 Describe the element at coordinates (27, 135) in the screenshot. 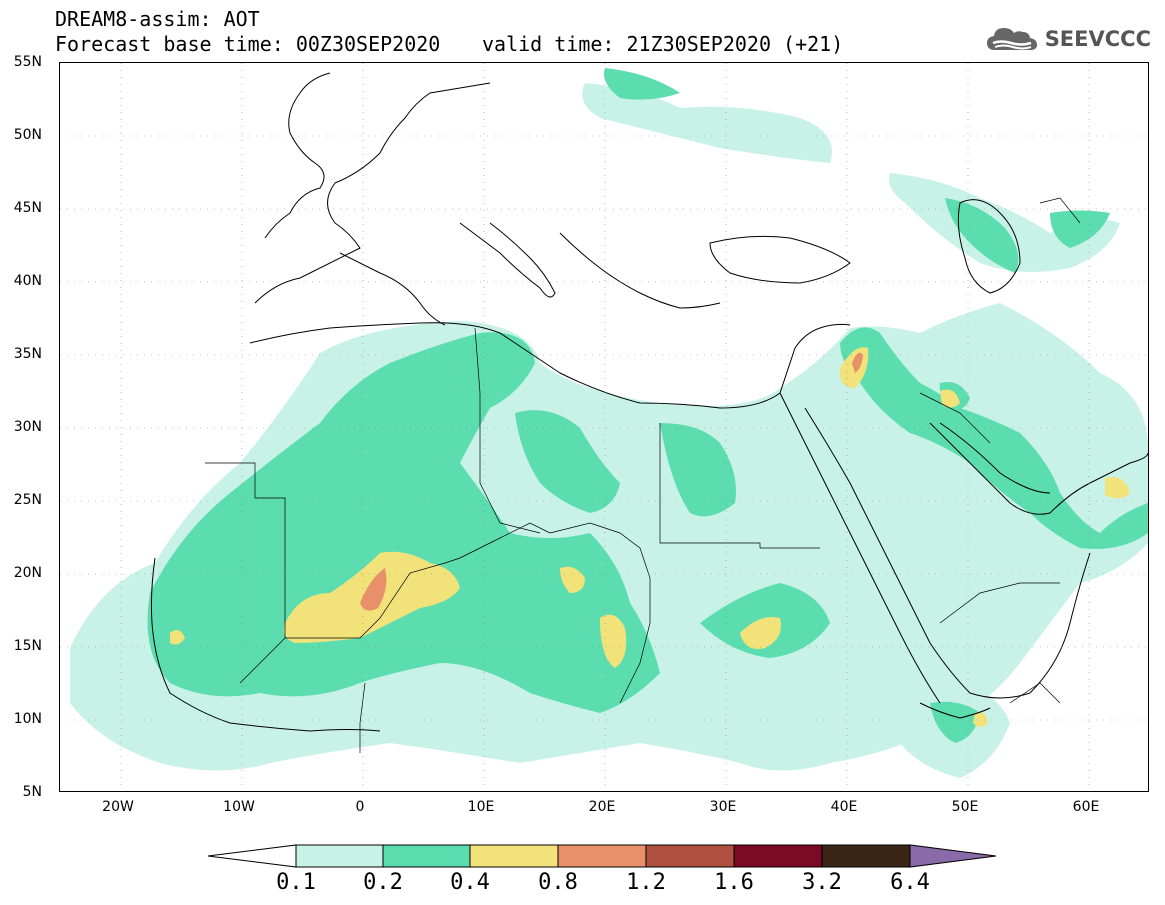

I see `lat-label-50n: 50N` at that location.